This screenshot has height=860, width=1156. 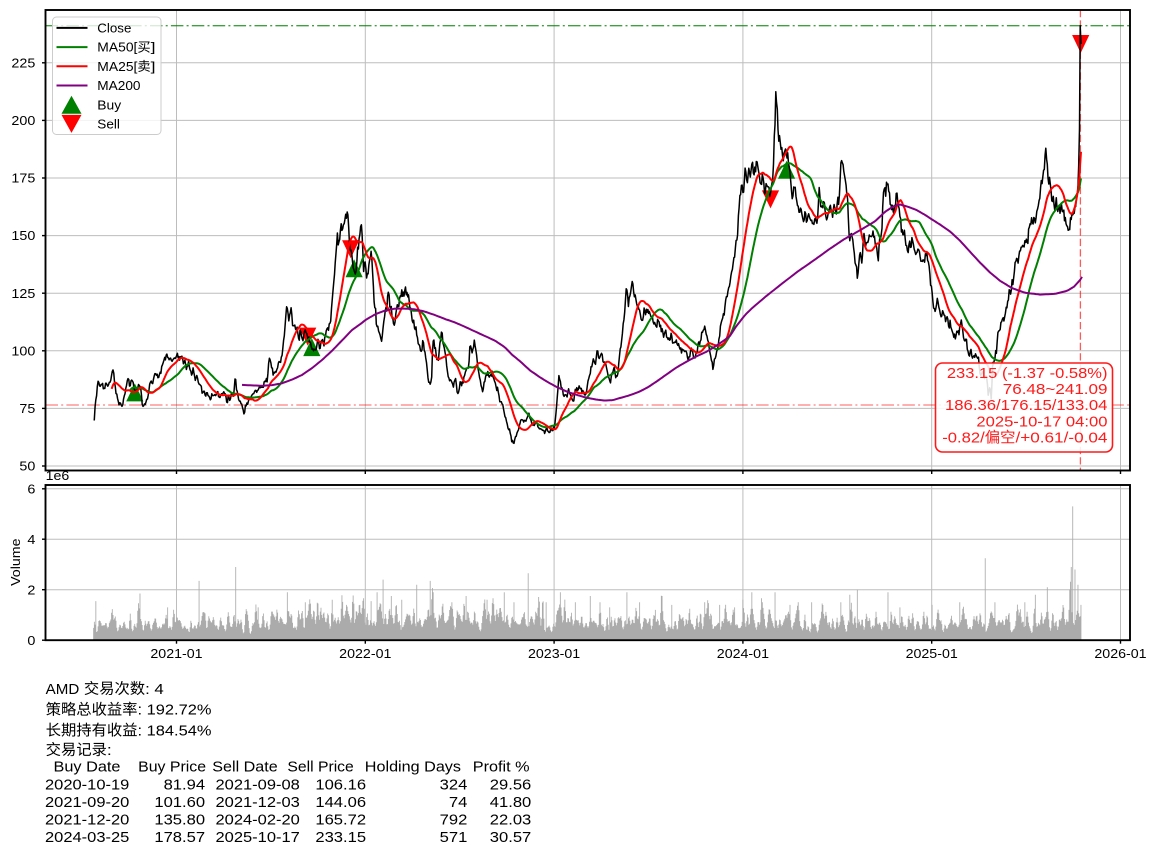 What do you see at coordinates (454, 785) in the screenshot?
I see `svg-text: 324` at bounding box center [454, 785].